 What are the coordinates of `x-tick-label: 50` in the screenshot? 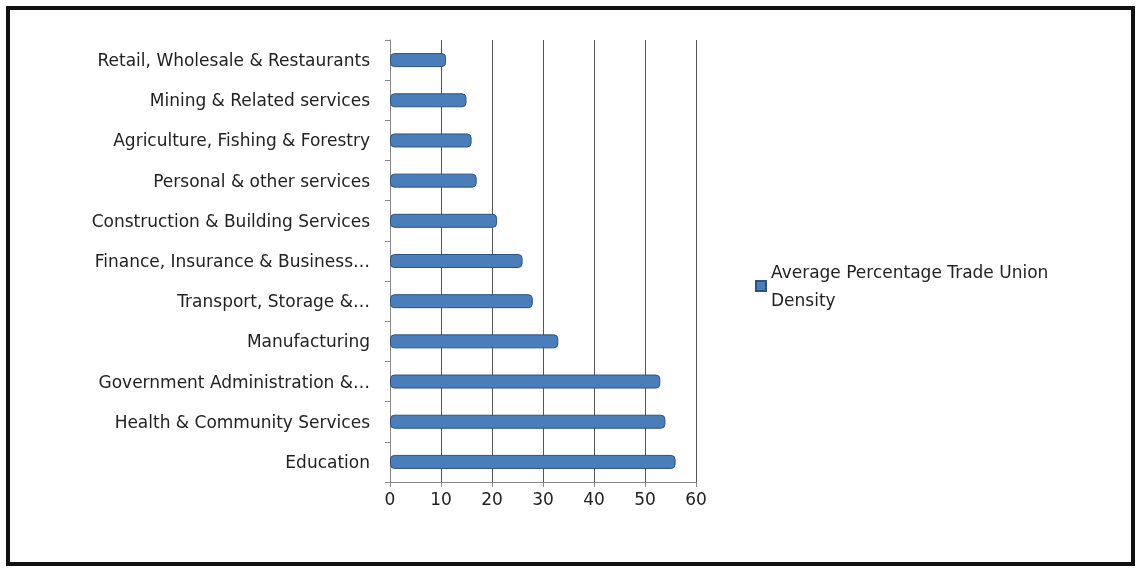 It's located at (645, 498).